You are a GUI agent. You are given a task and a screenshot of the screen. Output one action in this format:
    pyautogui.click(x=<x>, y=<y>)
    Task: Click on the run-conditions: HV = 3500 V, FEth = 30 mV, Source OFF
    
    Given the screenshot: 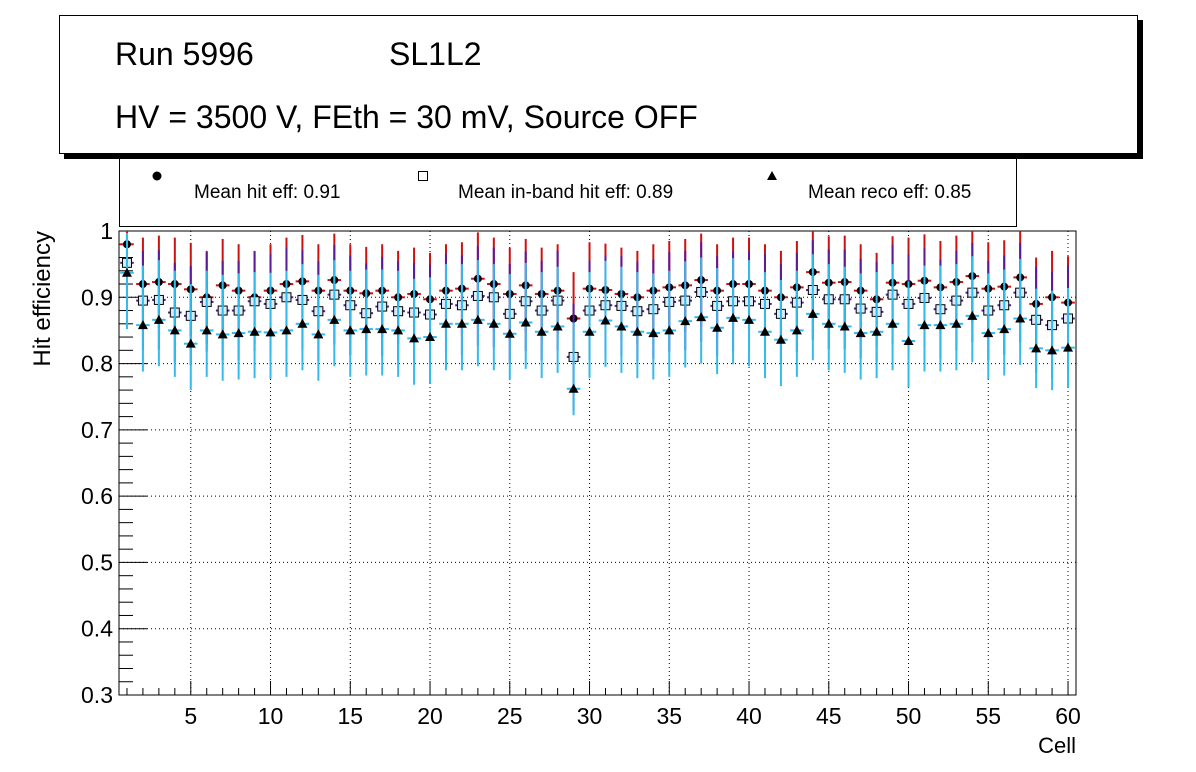 What is the action you would take?
    pyautogui.click(x=406, y=117)
    